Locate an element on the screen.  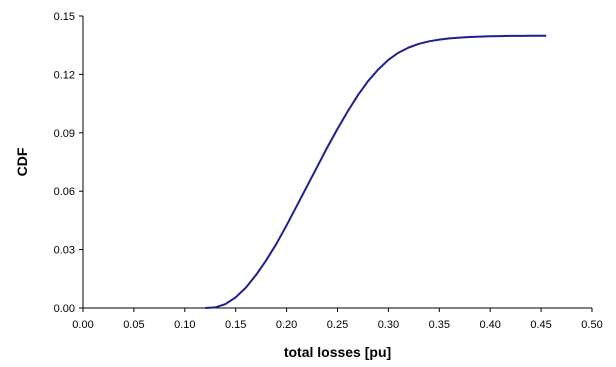
x-tick-label: 0.20 is located at coordinates (286, 325).